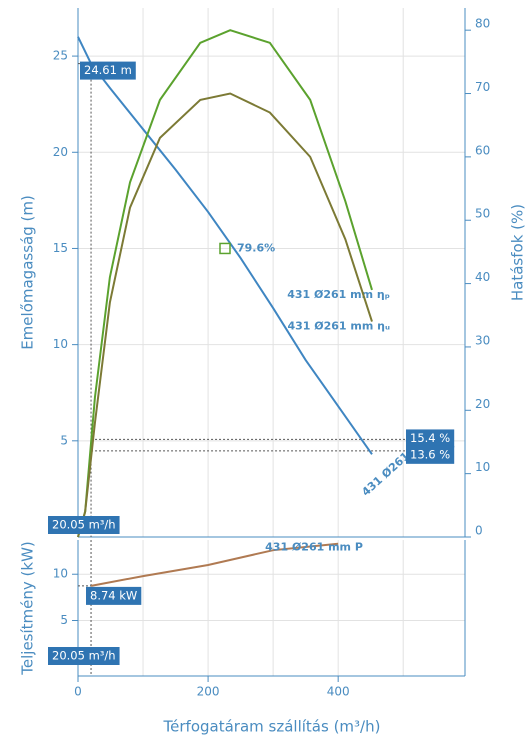  What do you see at coordinates (256, 247) in the screenshot?
I see `bep-label: 79.6%` at bounding box center [256, 247].